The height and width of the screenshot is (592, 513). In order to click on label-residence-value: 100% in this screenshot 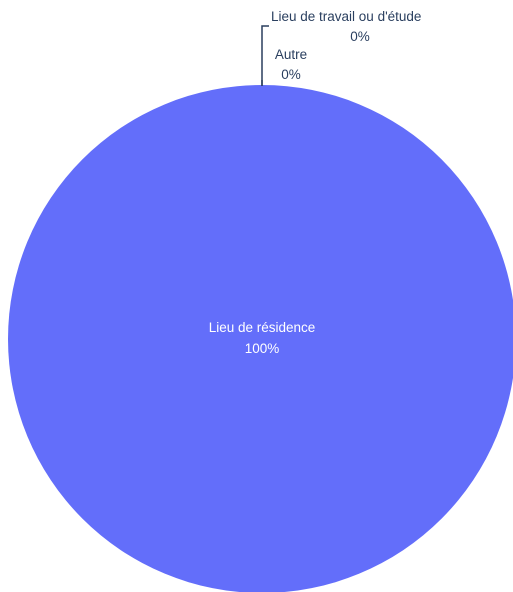, I will do `click(262, 348)`.